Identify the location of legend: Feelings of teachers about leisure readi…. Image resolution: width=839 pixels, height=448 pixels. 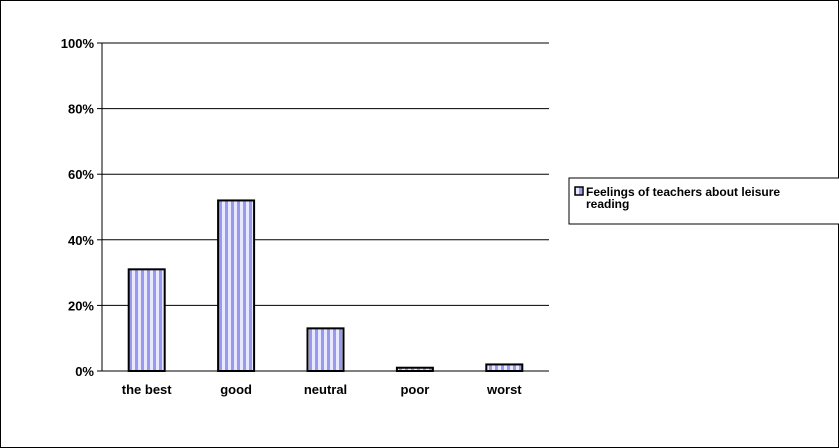
(703, 201).